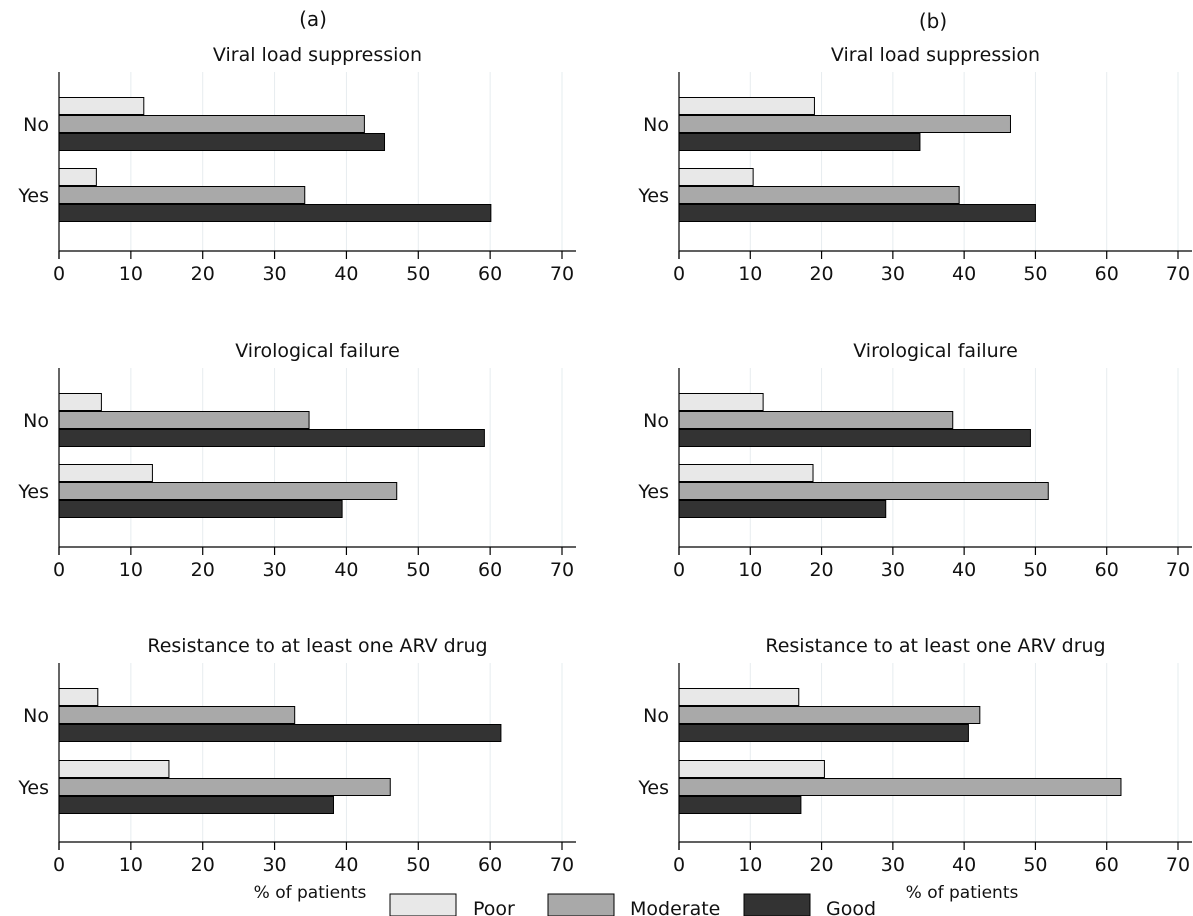 The image size is (1193, 916). Describe the element at coordinates (317, 55) in the screenshot. I see `chart-title: Viral load suppression` at that location.